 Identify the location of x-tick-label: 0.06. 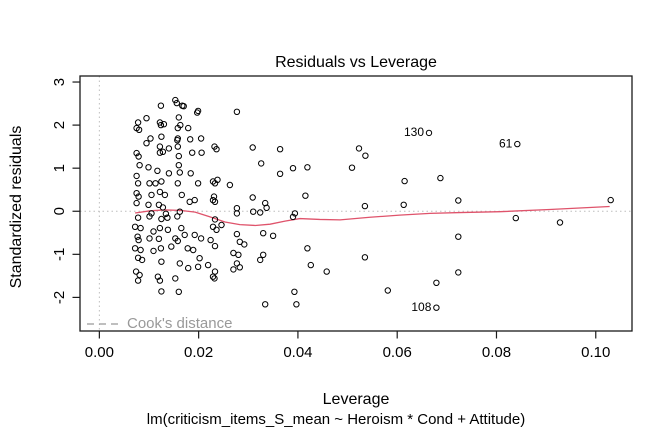
(397, 352).